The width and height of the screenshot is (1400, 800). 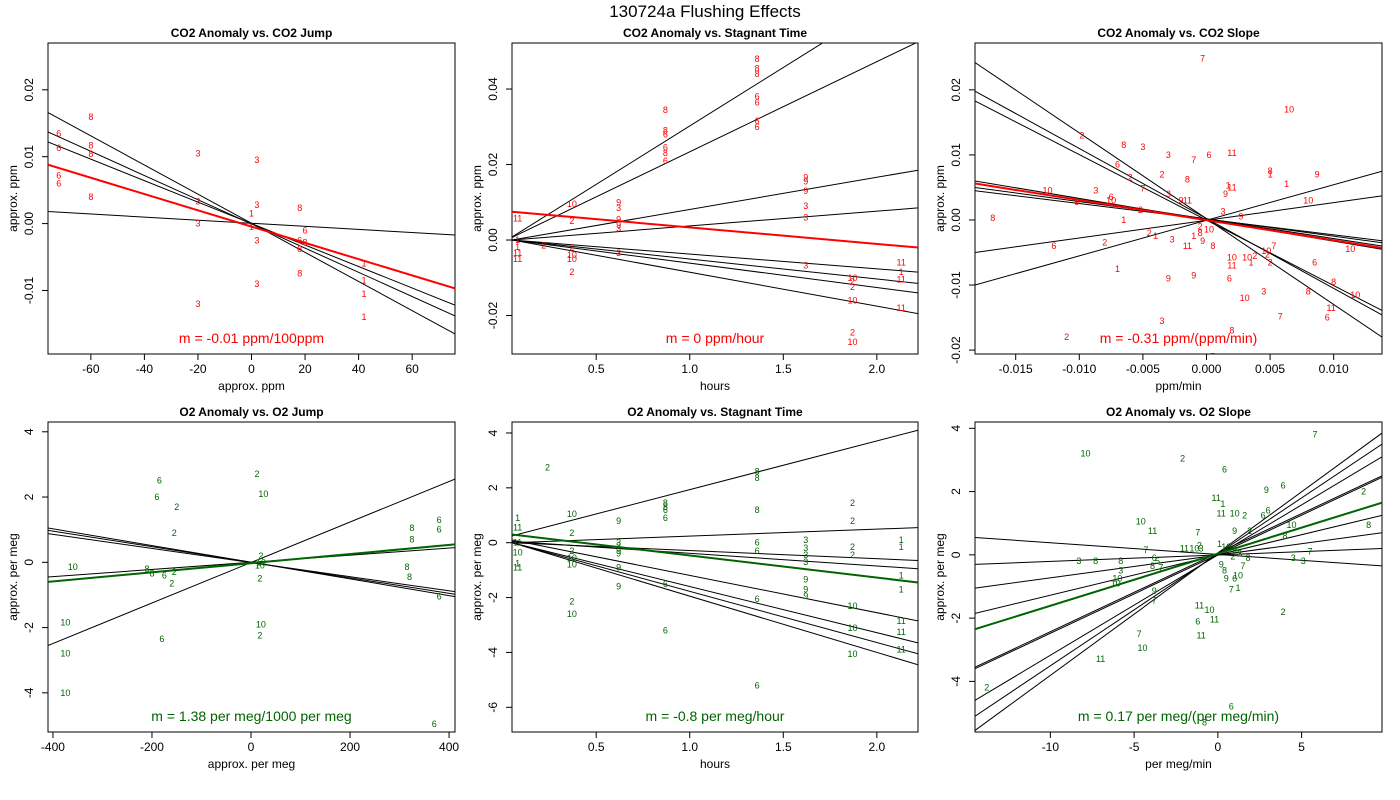 What do you see at coordinates (493, 432) in the screenshot?
I see `y-tick-label: 4` at bounding box center [493, 432].